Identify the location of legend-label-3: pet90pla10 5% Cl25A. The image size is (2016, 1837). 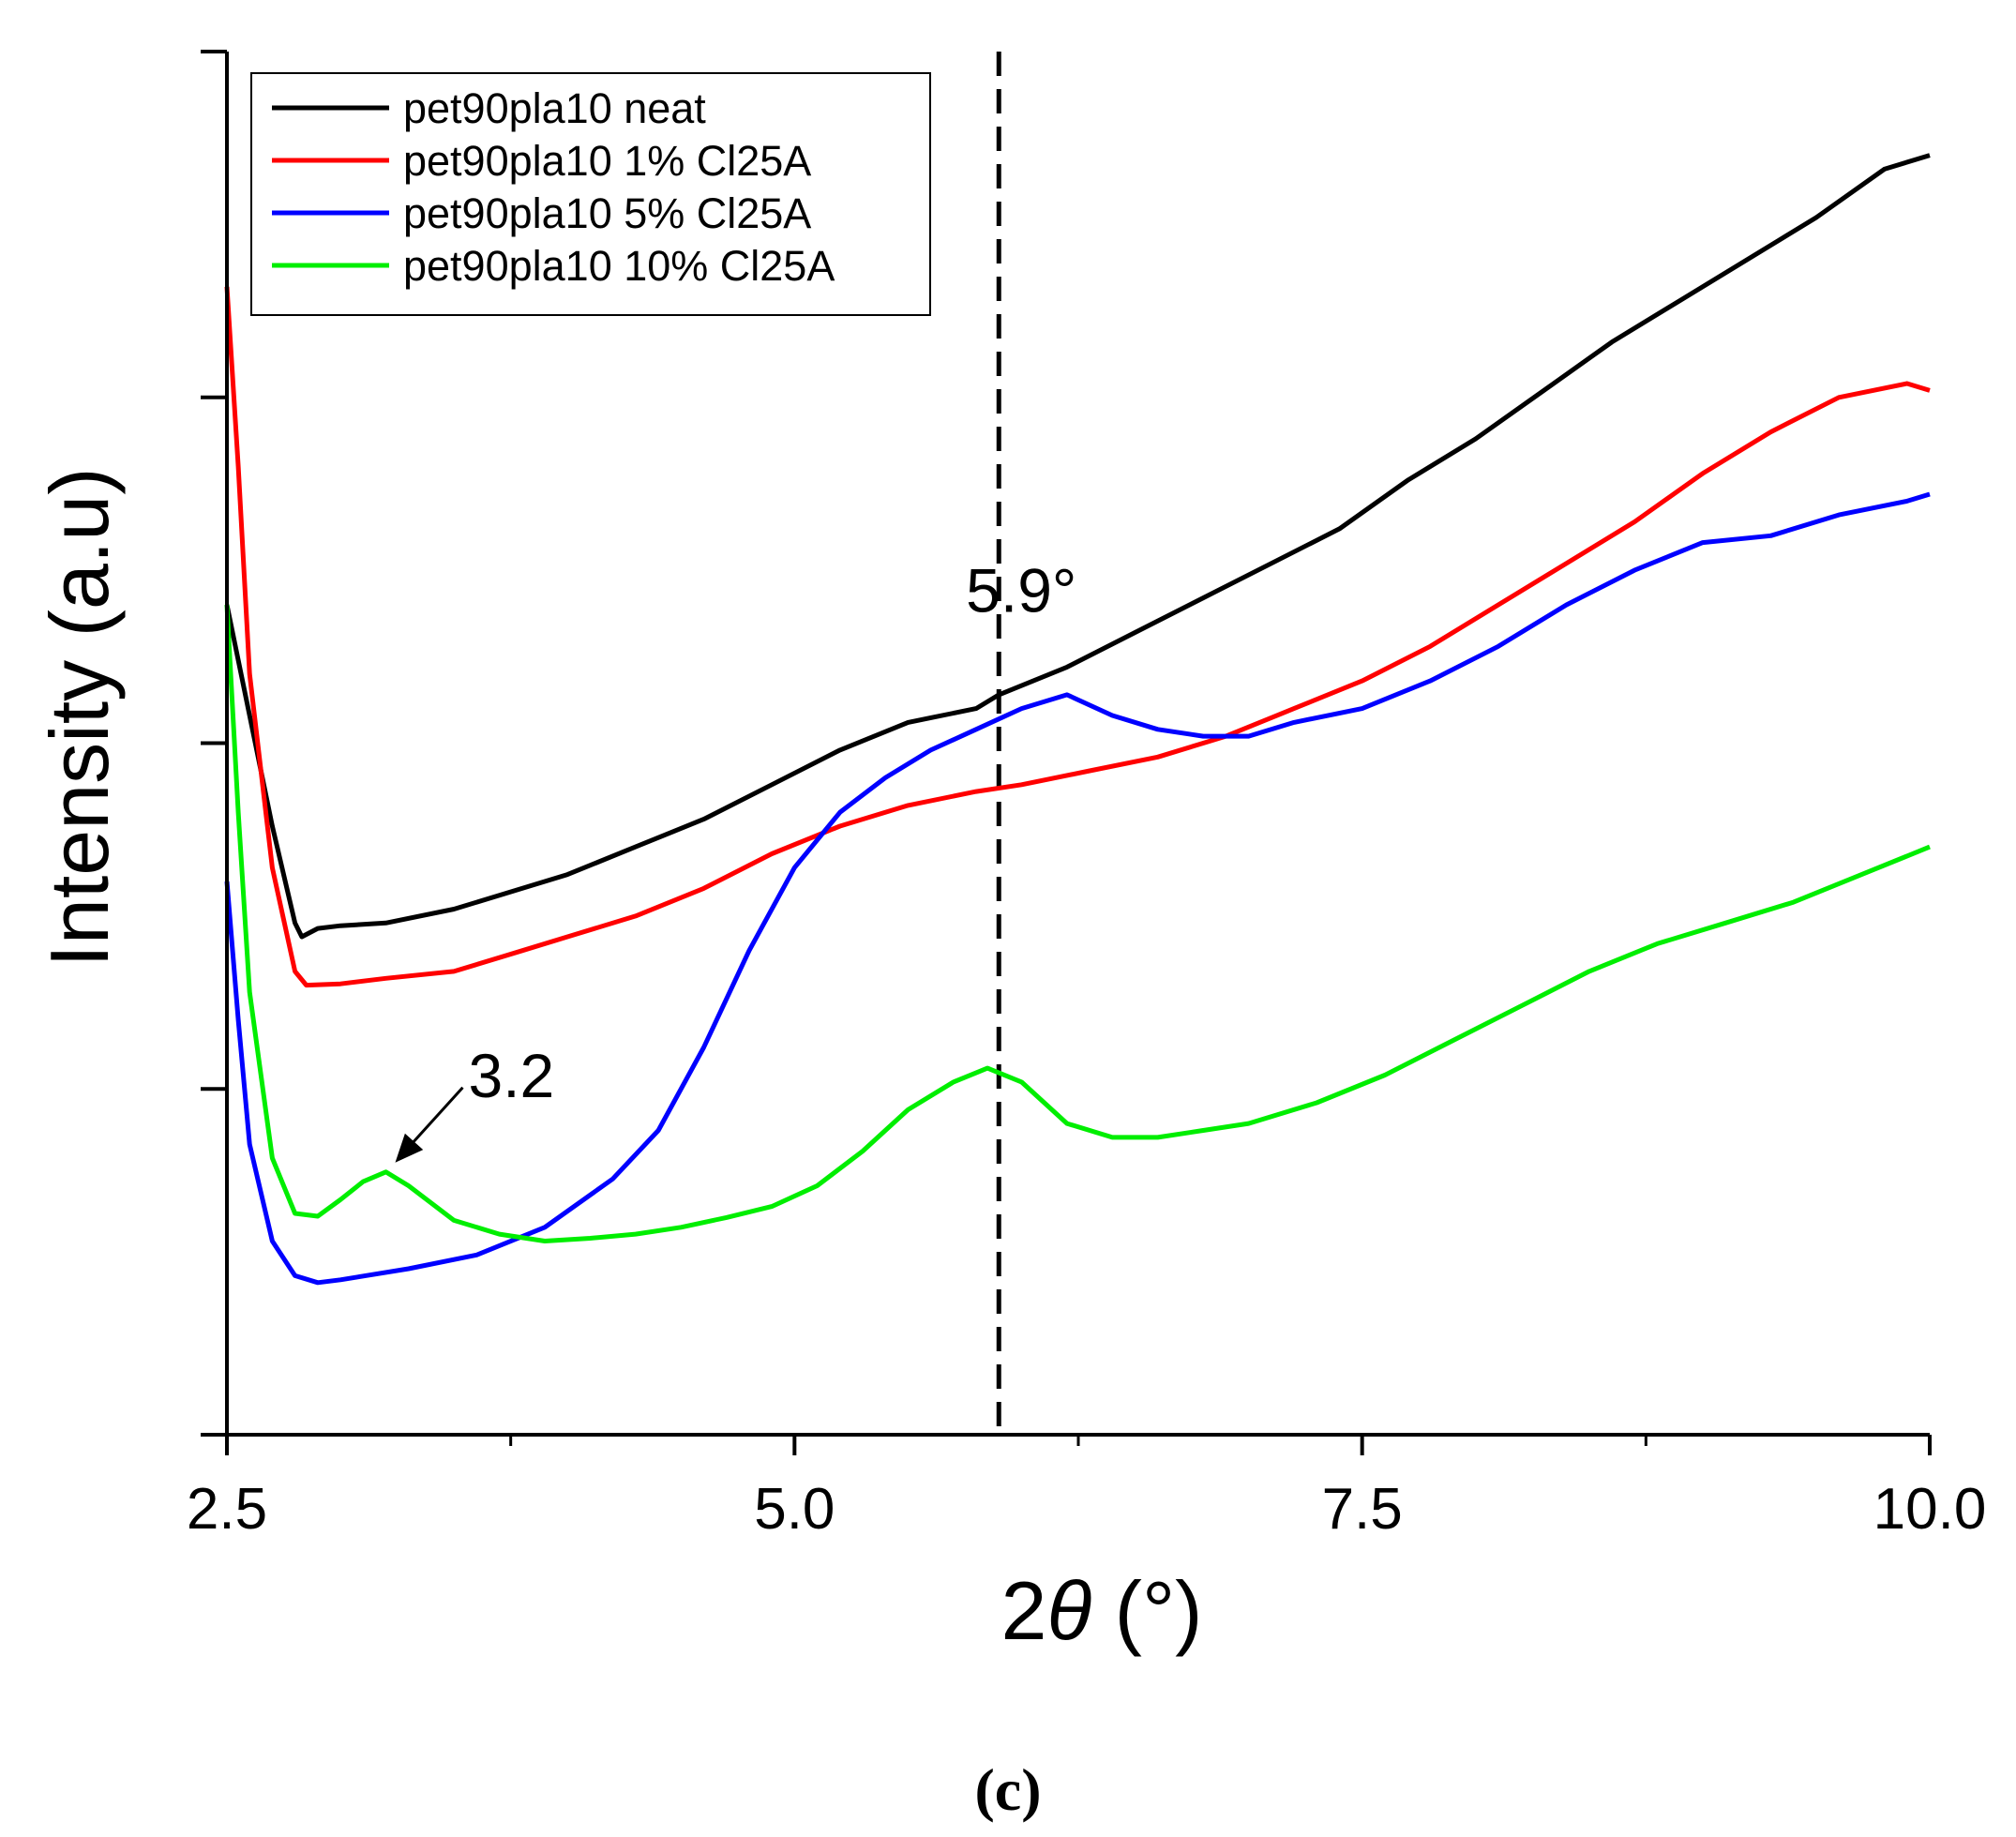
(607, 213).